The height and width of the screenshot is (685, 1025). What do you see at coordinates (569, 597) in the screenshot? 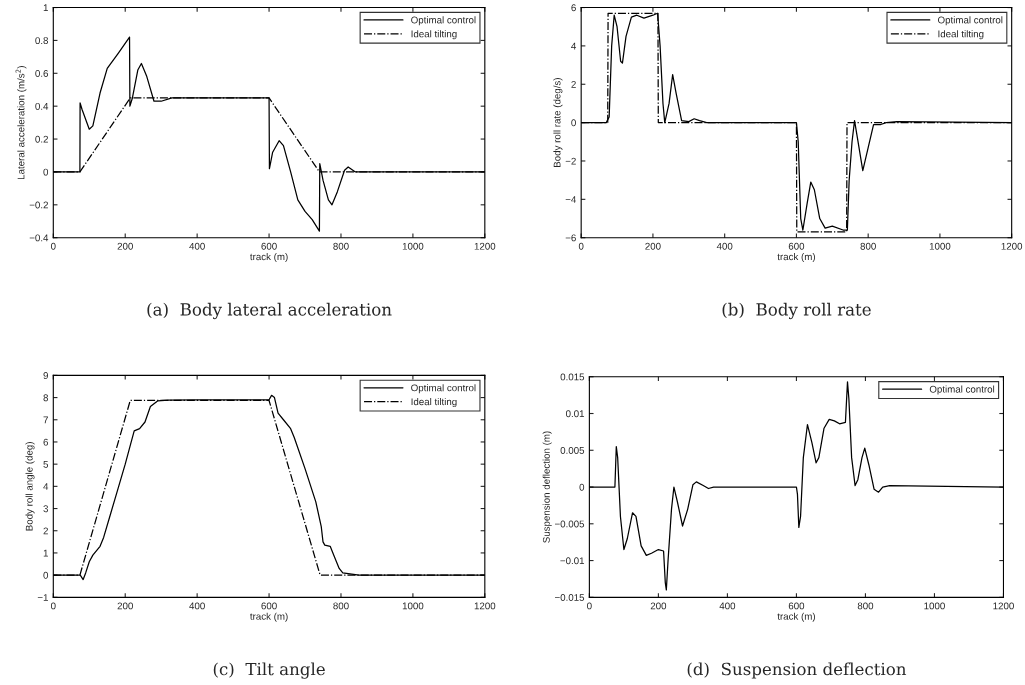
I see `y-tick-label: −0.015` at bounding box center [569, 597].